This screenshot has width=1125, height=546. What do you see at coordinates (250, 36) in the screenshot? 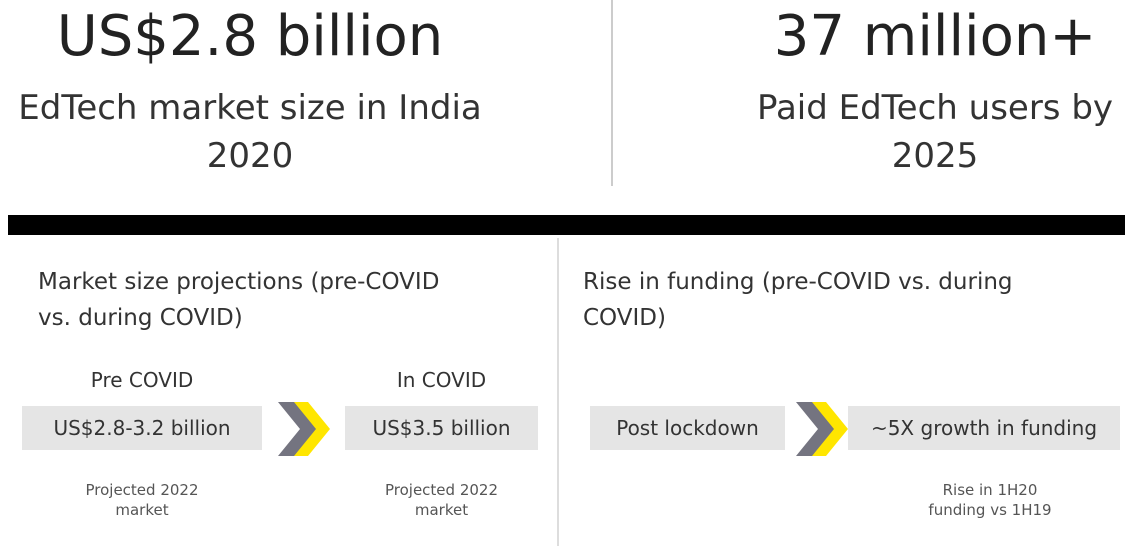
I see `figure: US$2.8 billion` at bounding box center [250, 36].